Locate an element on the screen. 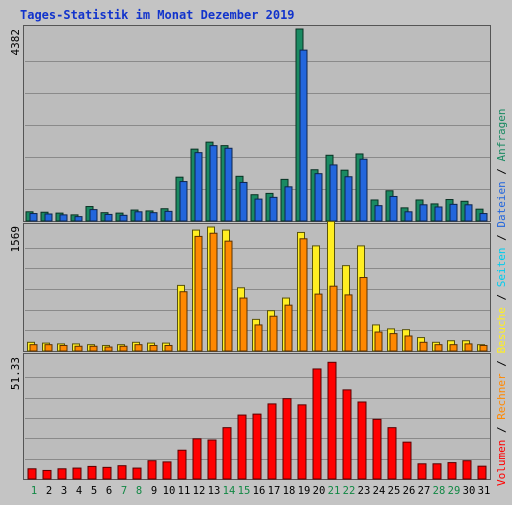 The width and height of the screenshot is (512, 505). x-tick-label: 13 is located at coordinates (214, 491).